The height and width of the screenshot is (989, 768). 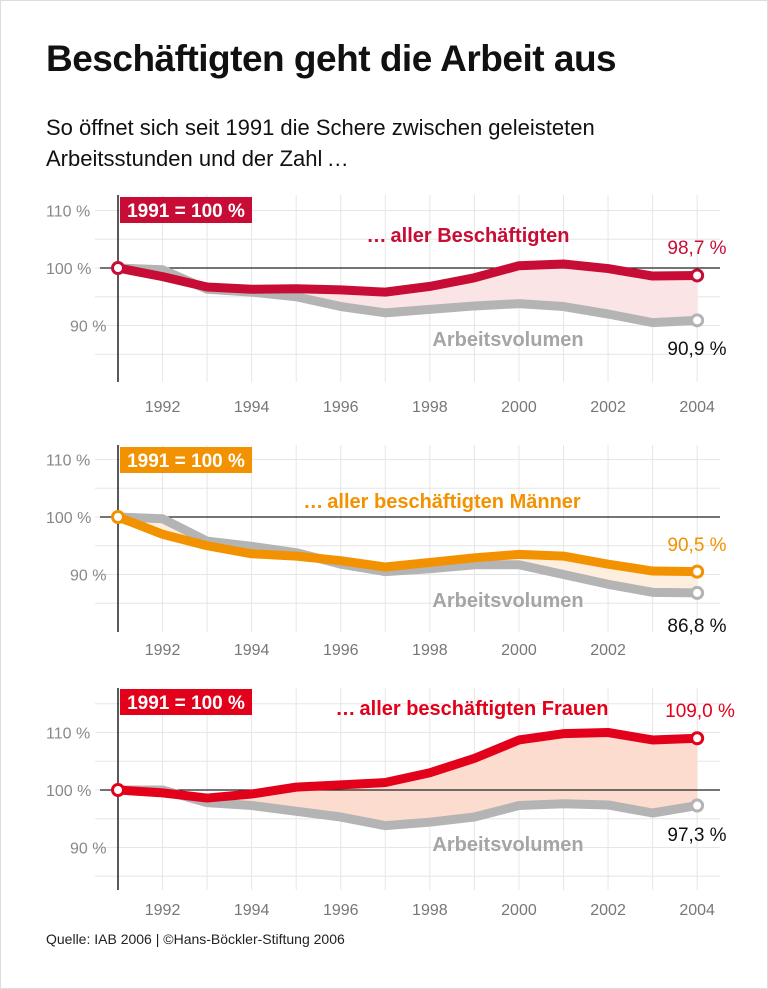 What do you see at coordinates (696, 248) in the screenshot?
I see `end-value-label: 98,7 %` at bounding box center [696, 248].